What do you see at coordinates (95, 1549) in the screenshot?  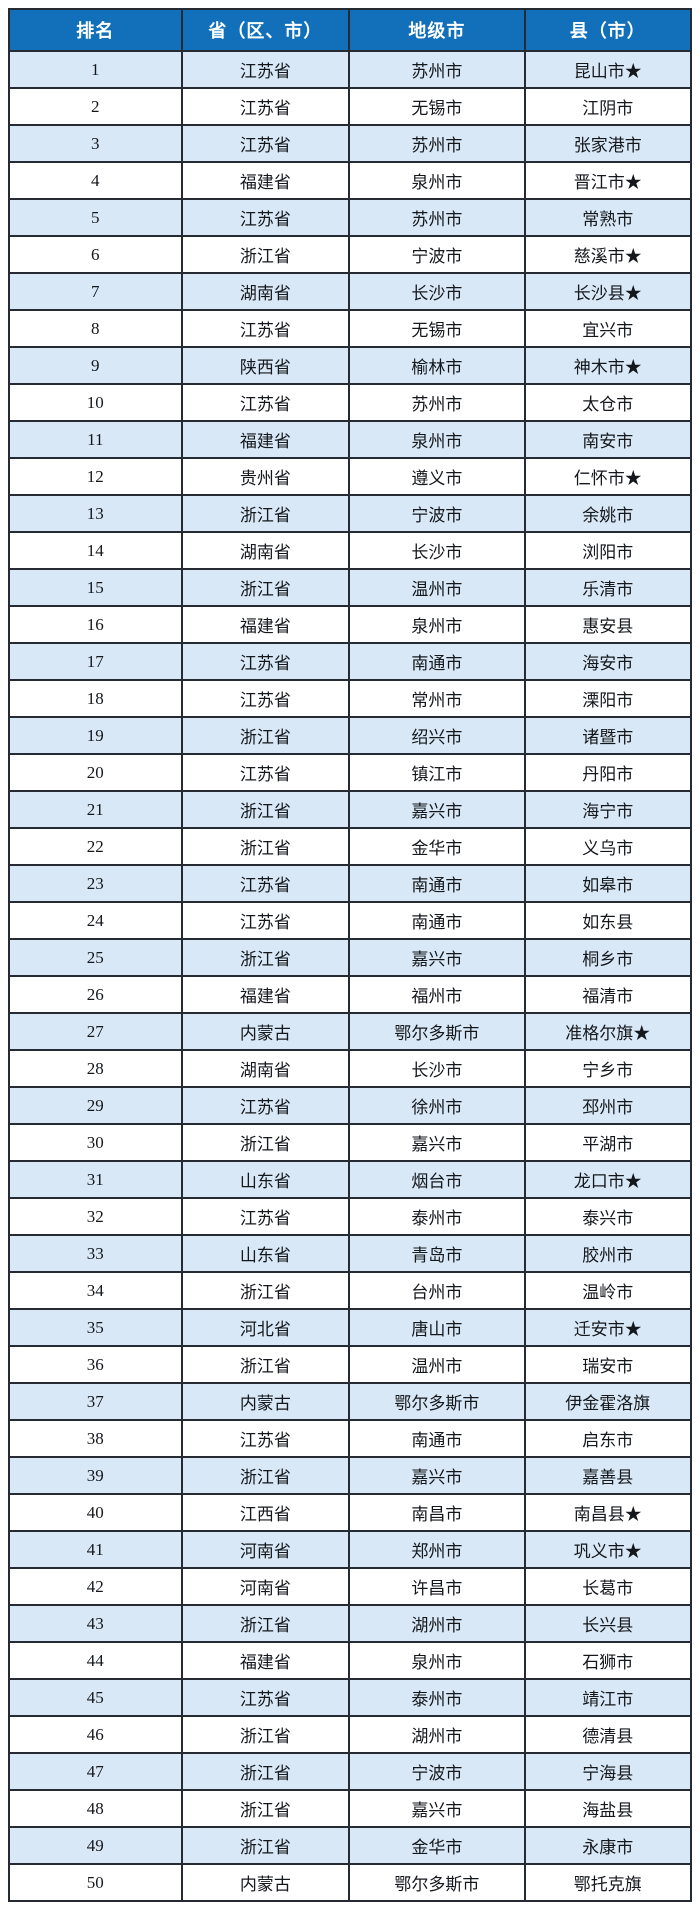 I see `cell-rank: 41` at bounding box center [95, 1549].